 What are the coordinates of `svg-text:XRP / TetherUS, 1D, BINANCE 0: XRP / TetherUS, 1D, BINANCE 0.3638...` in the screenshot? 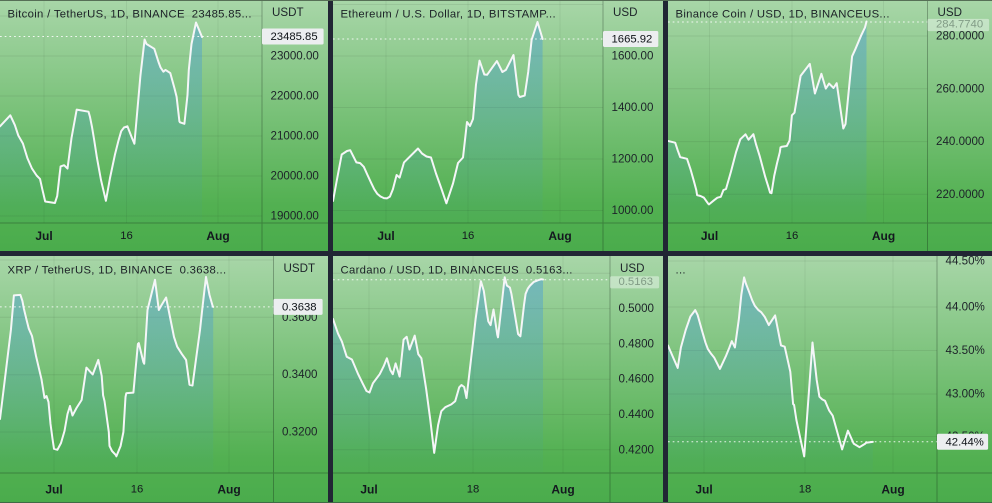 It's located at (117, 270).